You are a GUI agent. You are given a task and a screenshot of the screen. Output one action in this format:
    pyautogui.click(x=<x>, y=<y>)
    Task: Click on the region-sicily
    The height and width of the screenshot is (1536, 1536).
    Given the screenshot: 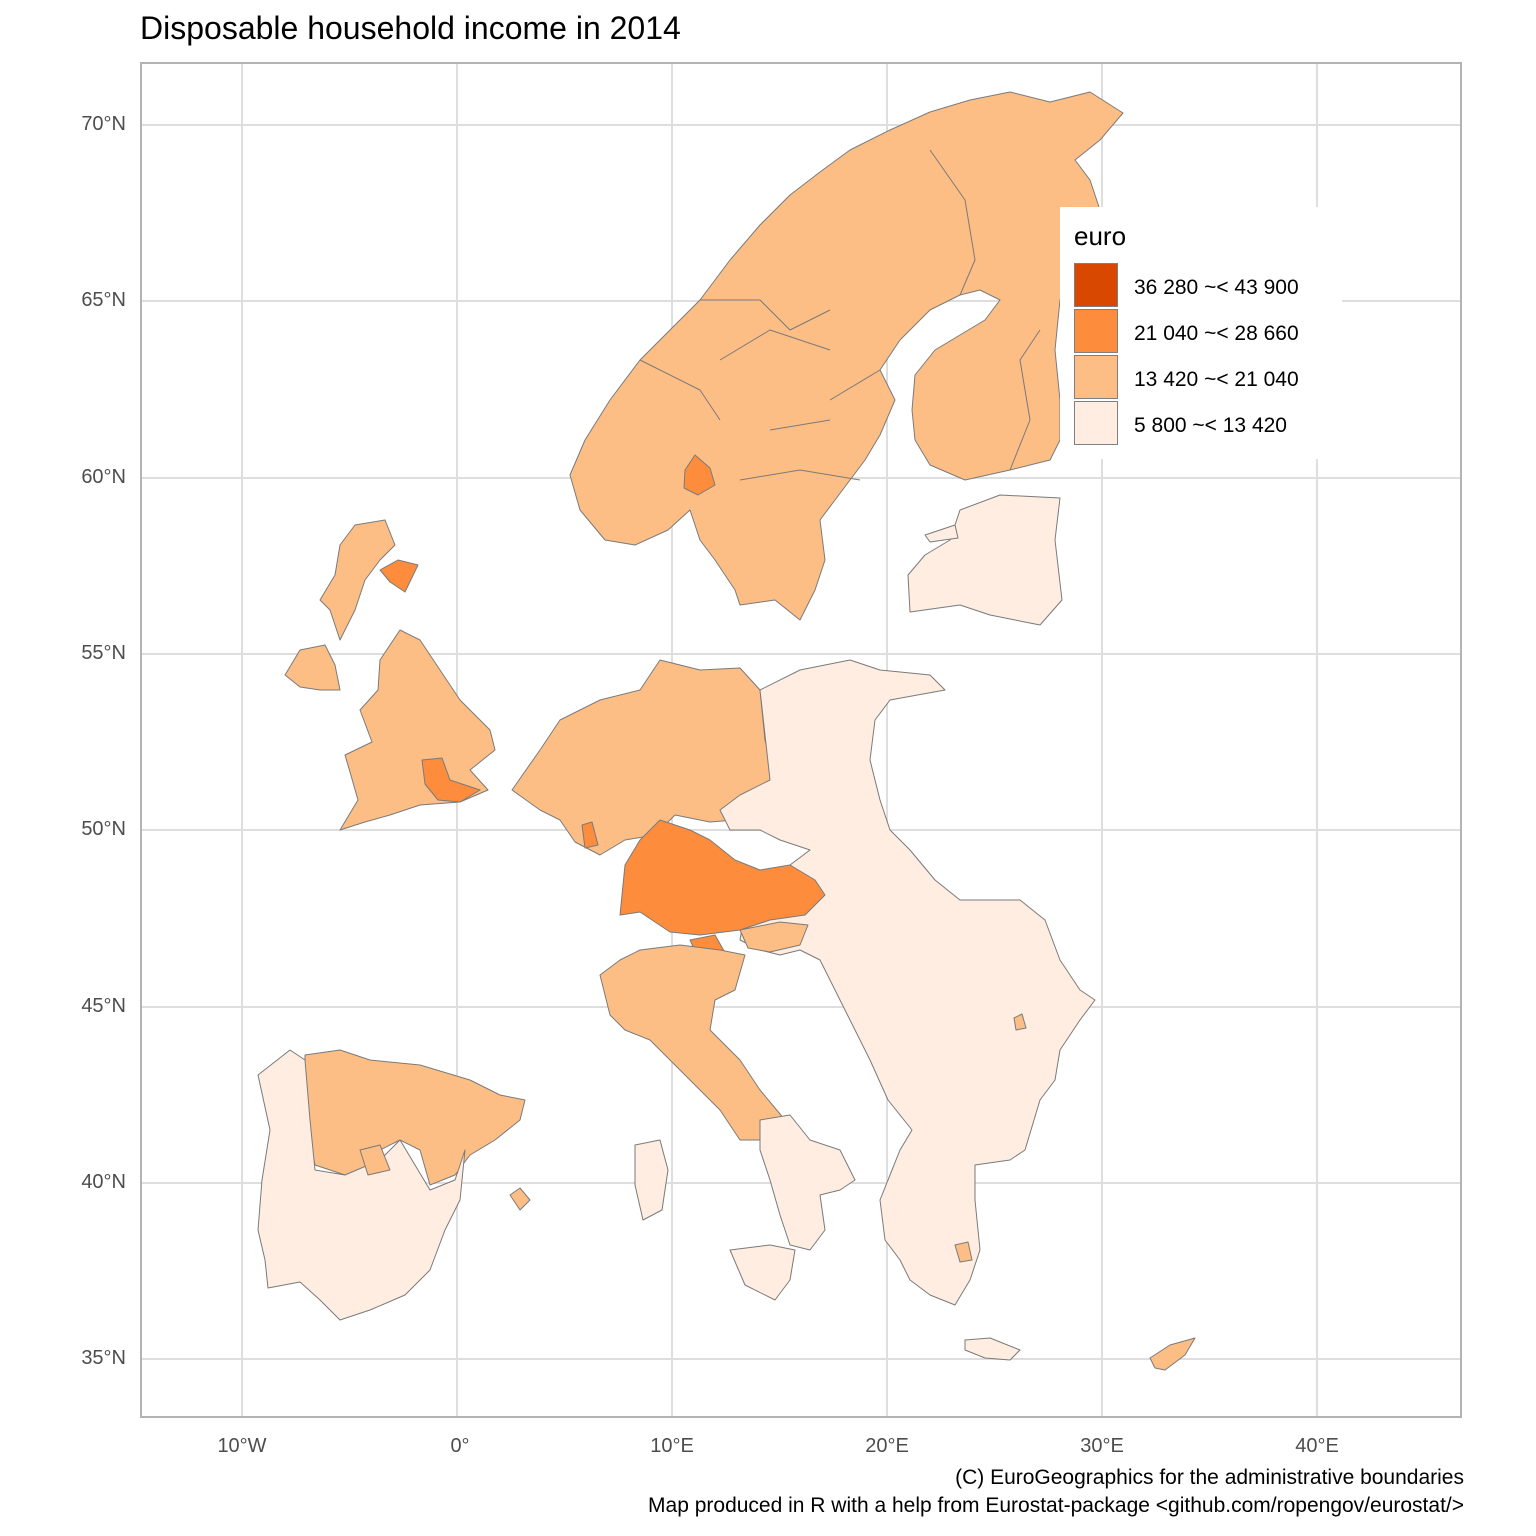 What is the action you would take?
    pyautogui.click(x=762, y=1272)
    